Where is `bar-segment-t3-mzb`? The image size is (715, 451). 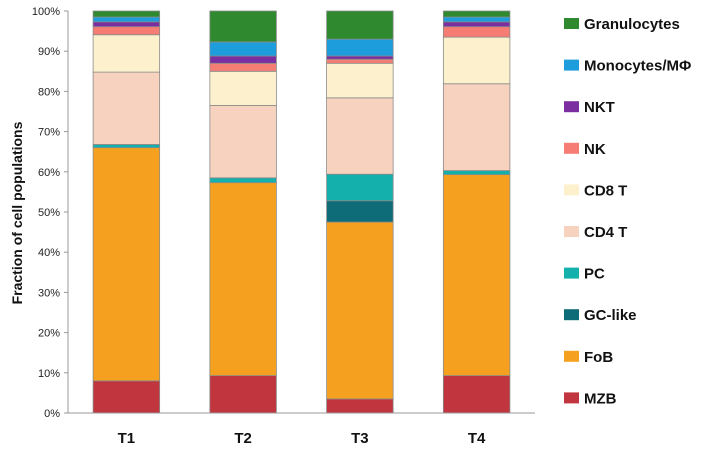 bar-segment-t3-mzb is located at coordinates (360, 406).